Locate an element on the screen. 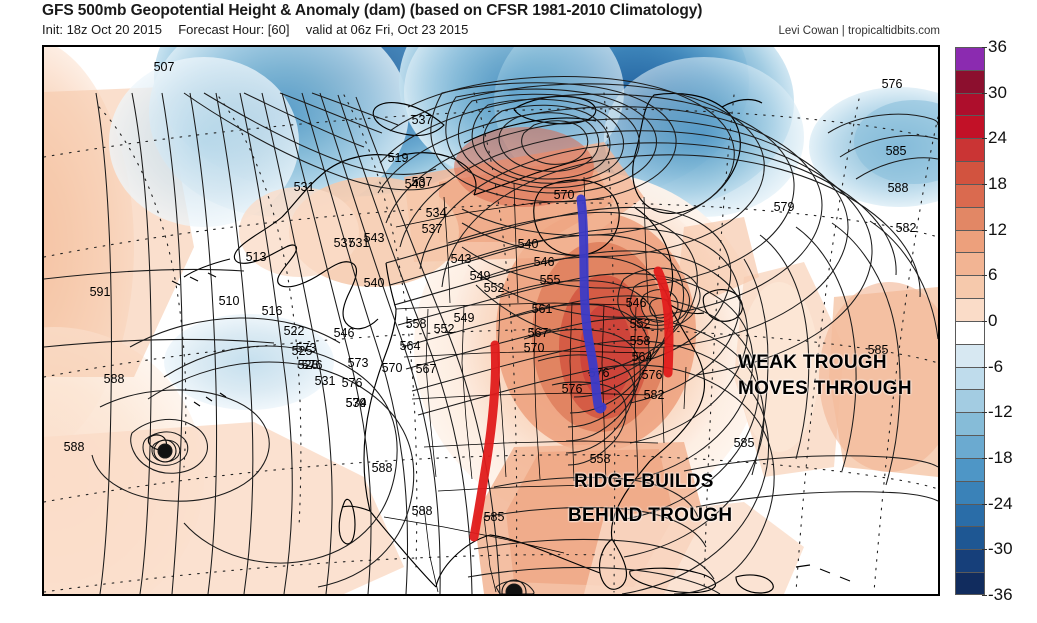 The image size is (1037, 623). annotation-weak-trough-line2: MOVES THROUGH is located at coordinates (825, 388).